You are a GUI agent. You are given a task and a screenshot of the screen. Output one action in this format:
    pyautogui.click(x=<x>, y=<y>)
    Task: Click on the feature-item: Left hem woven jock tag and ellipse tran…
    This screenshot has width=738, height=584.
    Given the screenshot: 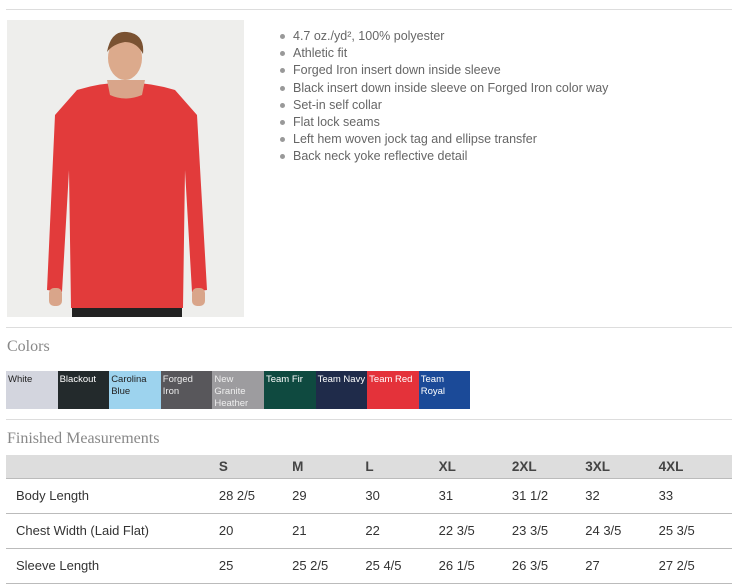 What is the action you would take?
    pyautogui.click(x=443, y=139)
    